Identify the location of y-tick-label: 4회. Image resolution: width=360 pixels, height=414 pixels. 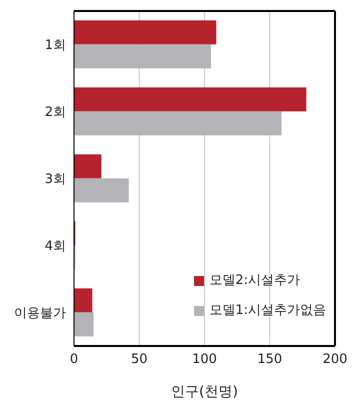
(55, 246).